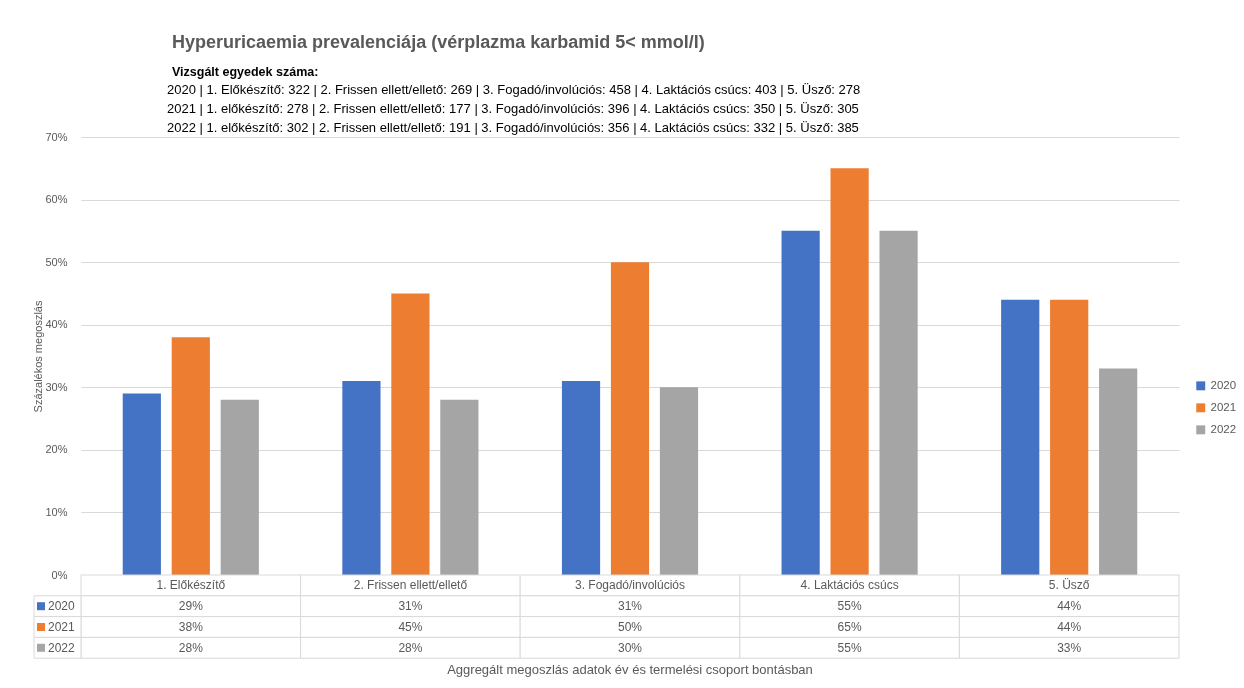  Describe the element at coordinates (56, 199) in the screenshot. I see `y-tick-label: 60%` at that location.